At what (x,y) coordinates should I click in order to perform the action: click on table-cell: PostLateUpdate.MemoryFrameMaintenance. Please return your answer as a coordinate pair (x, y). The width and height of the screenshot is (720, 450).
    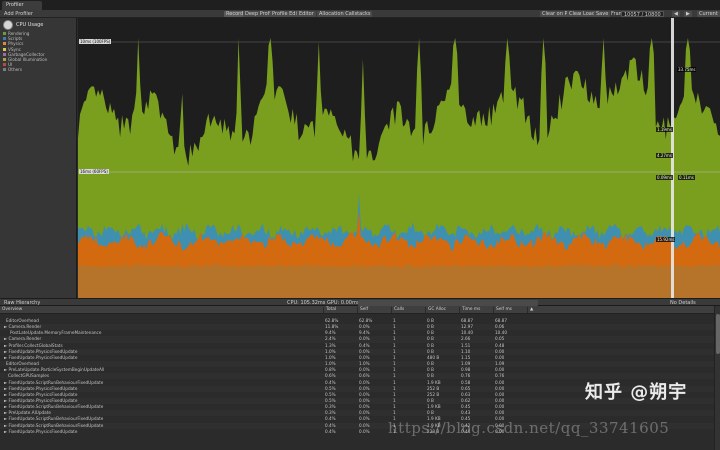
    Looking at the image, I should click on (56, 333).